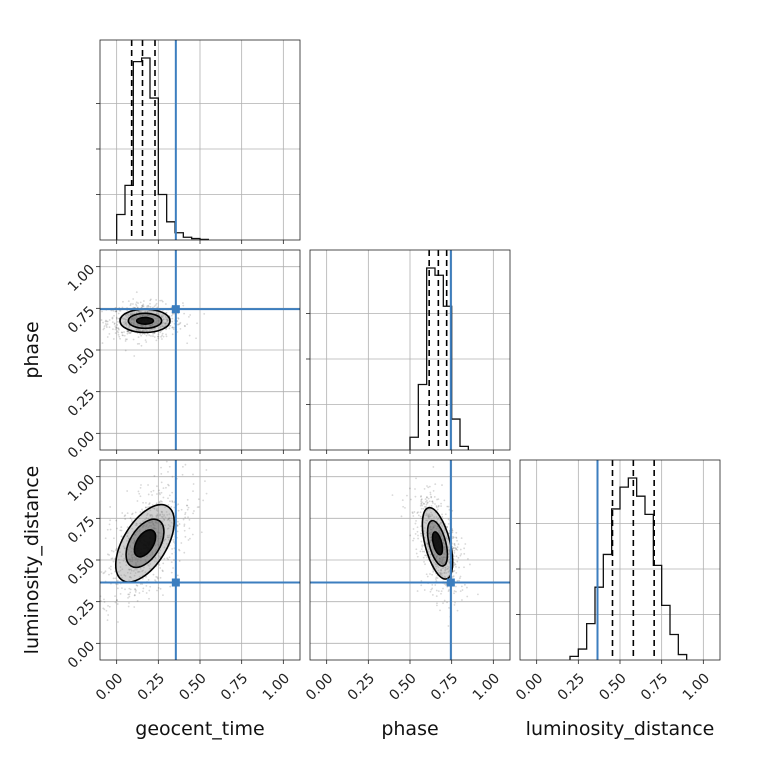 This screenshot has width=760, height=760. I want to click on panel-2d-phase-luminosity_distance, so click(410, 561).